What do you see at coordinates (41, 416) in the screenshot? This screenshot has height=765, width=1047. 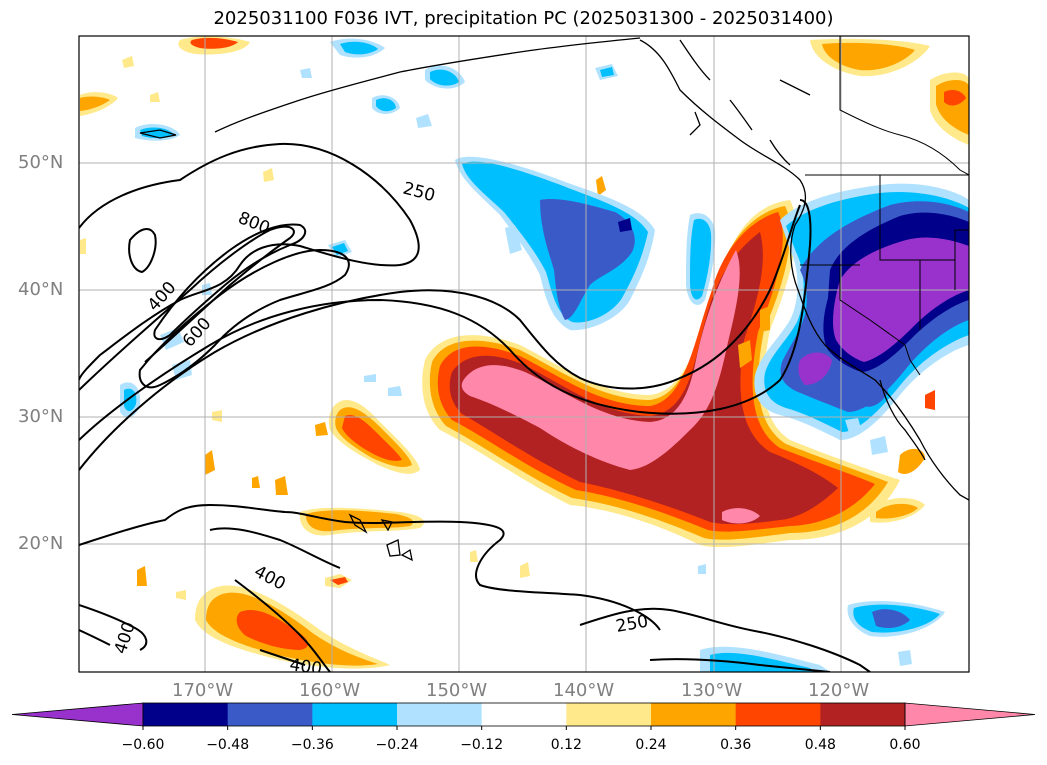 I see `lat-label: 30°N` at bounding box center [41, 416].